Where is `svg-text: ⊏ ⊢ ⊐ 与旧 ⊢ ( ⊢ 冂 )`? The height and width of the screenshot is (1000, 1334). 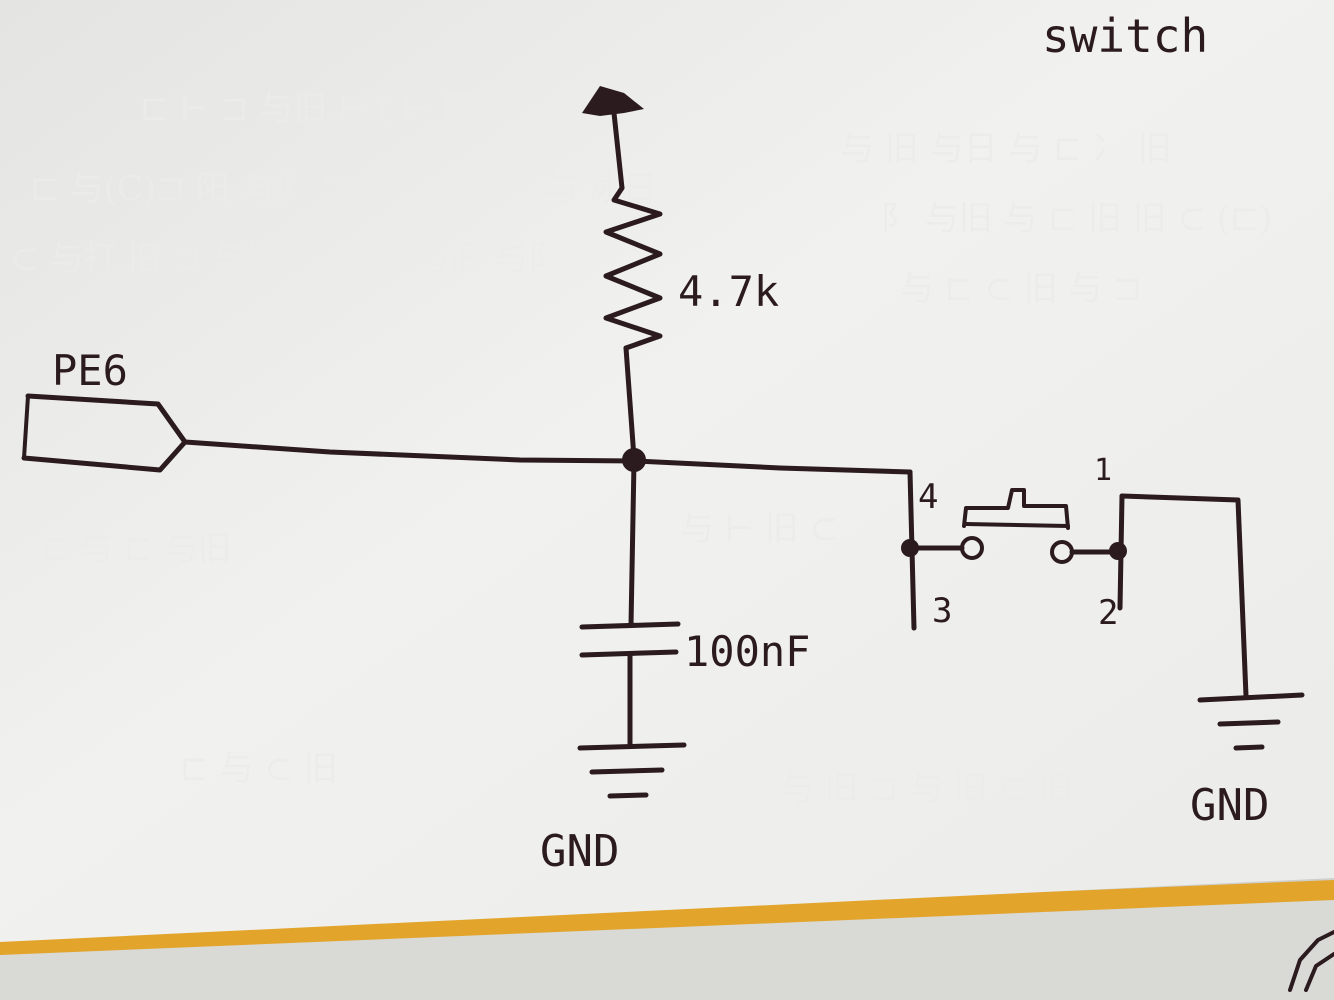
svg-text: ⊏ ⊢ ⊐ 与旧 ⊢ ( ⊢ 冂 ) is located at coordinates (320, 109).